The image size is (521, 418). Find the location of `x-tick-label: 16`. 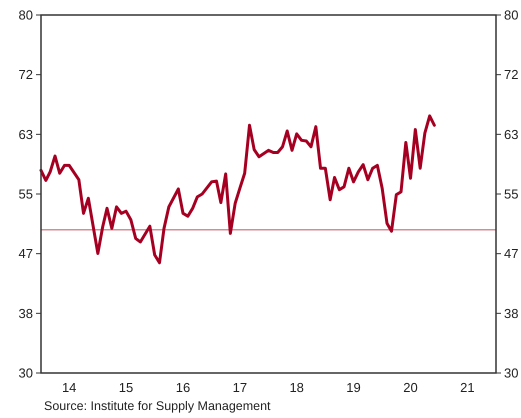

x-tick-label: 16 is located at coordinates (183, 387).